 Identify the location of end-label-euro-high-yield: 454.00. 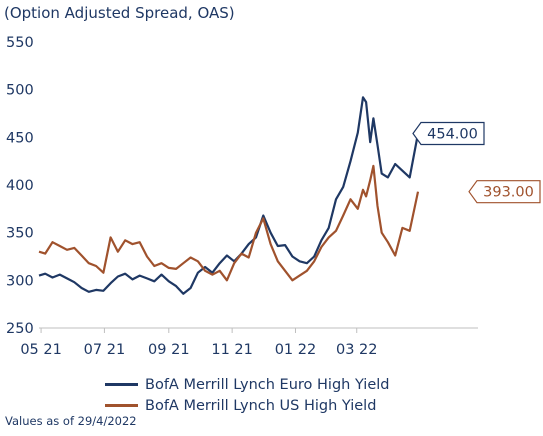
(452, 135).